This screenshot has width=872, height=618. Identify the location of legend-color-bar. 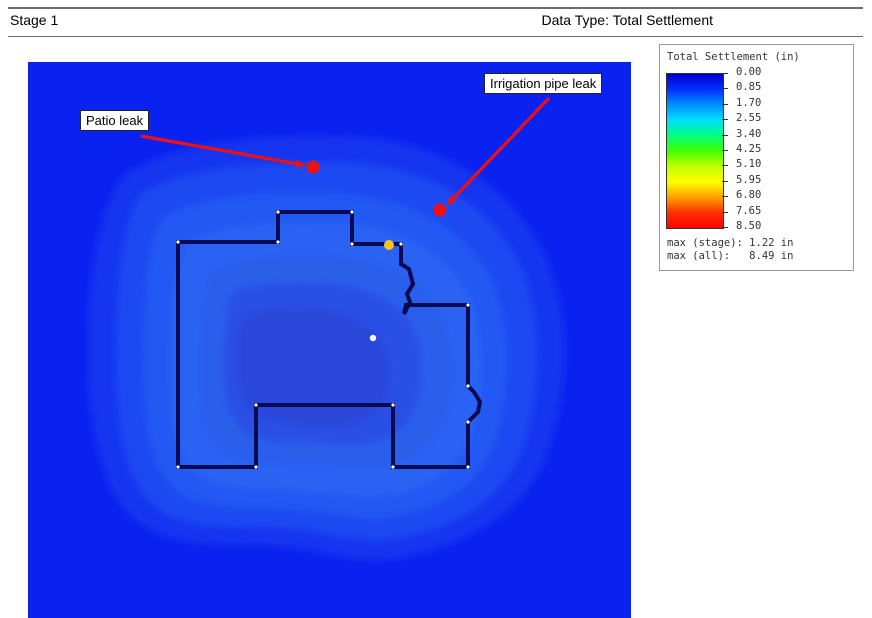
(695, 151).